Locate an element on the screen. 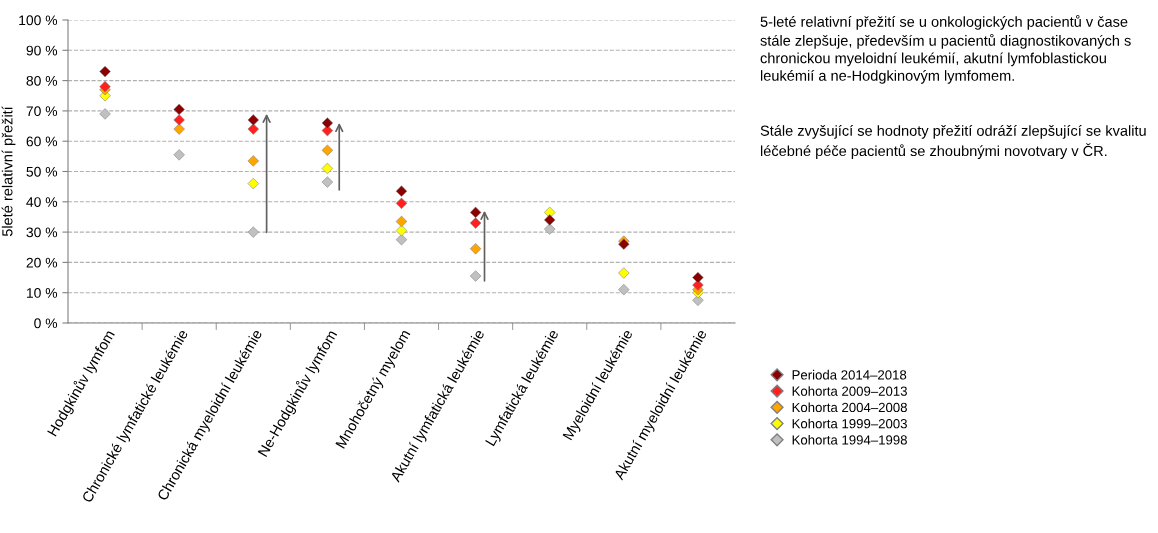 The height and width of the screenshot is (533, 1158). legend-label: Kohorta 2004–2008 is located at coordinates (849, 407).